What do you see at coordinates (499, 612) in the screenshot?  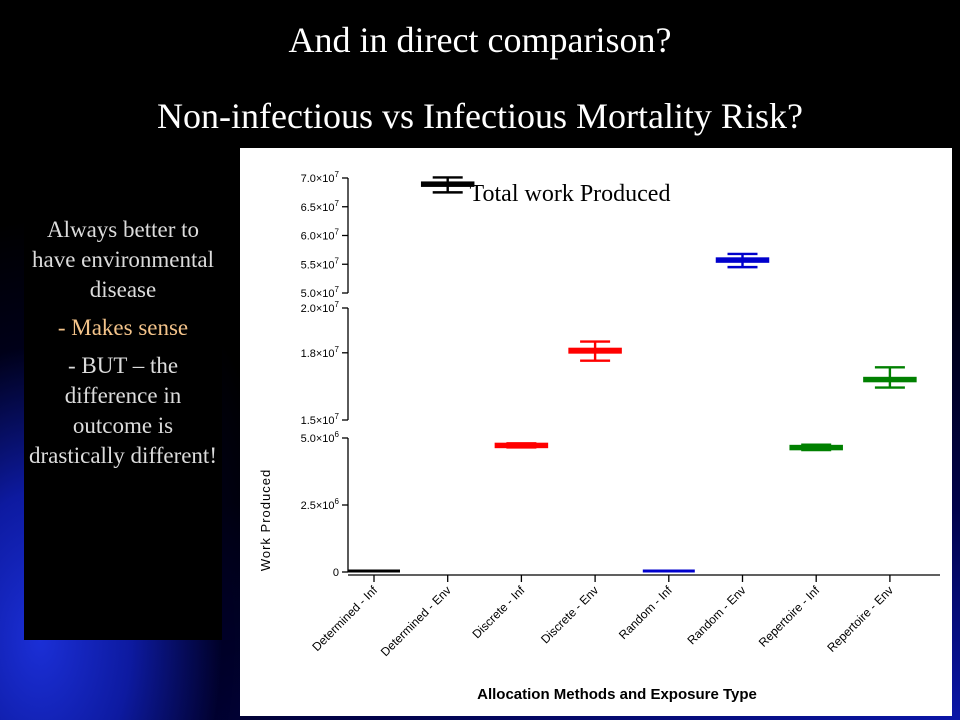 I see `x-tick-label: Discrete - Inf` at bounding box center [499, 612].